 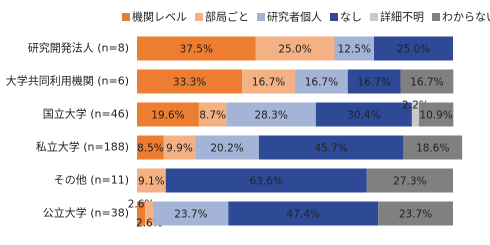 I want to click on value-label: 37.5%, so click(x=196, y=50).